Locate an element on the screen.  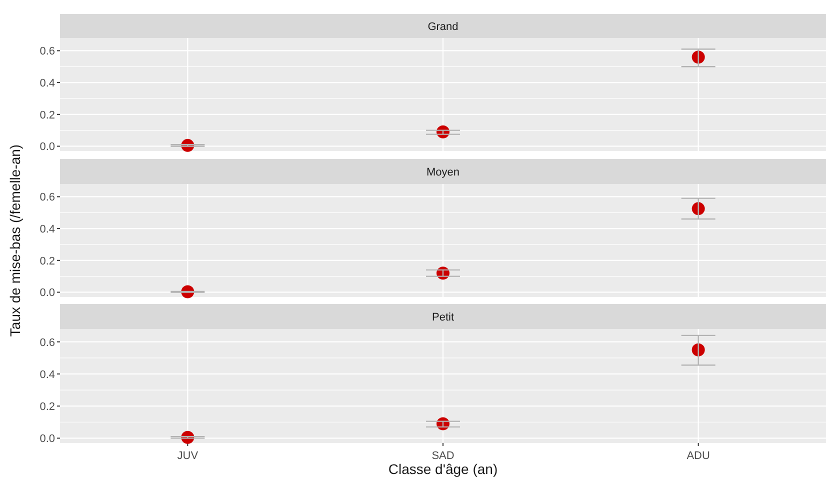
y-axis-title: Taux de mise-bas (/femelle-an) is located at coordinates (15, 240).